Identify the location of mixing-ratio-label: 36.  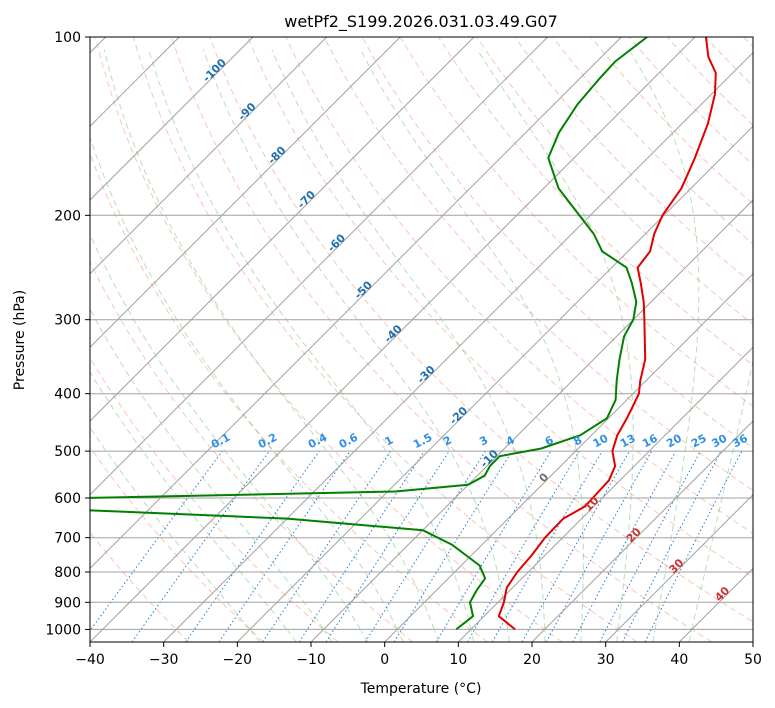
(740, 441).